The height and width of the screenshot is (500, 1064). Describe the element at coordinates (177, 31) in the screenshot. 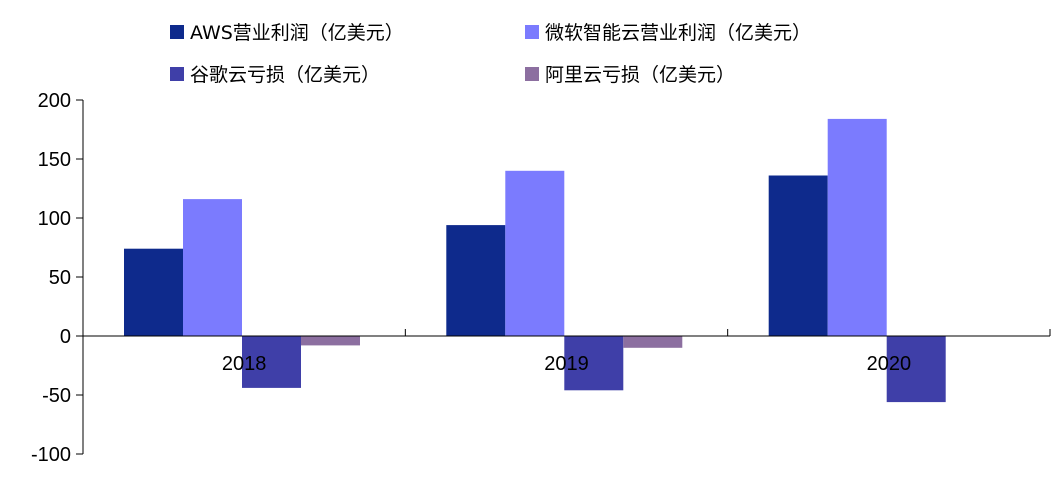

I see `legend-swatch-aws` at that location.